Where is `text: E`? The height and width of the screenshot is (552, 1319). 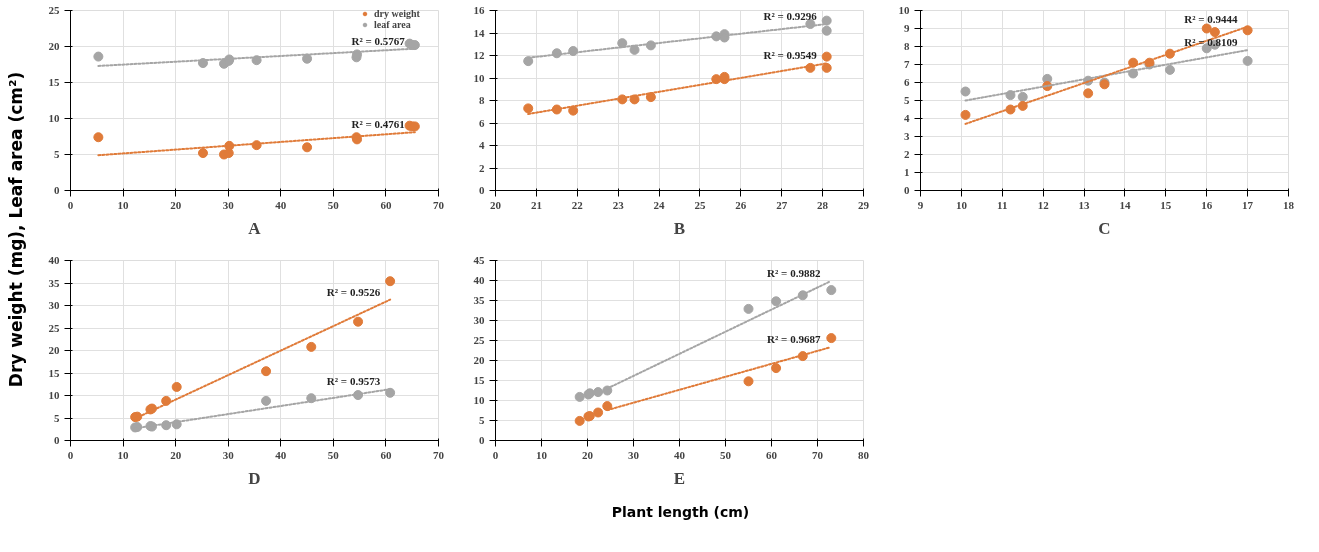
text: E is located at coordinates (679, 478).